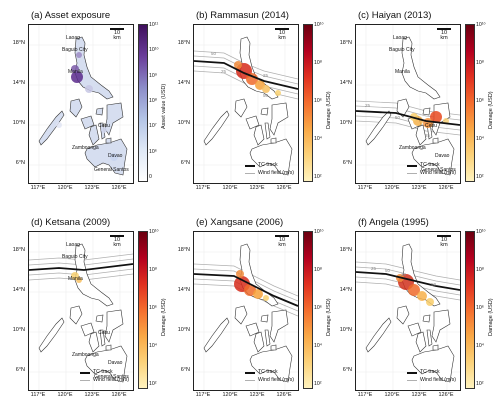 This screenshot has height=419, width=500. What do you see at coordinates (393, 222) in the screenshot?
I see `panel-title: (f) Angela (1995)` at bounding box center [393, 222].